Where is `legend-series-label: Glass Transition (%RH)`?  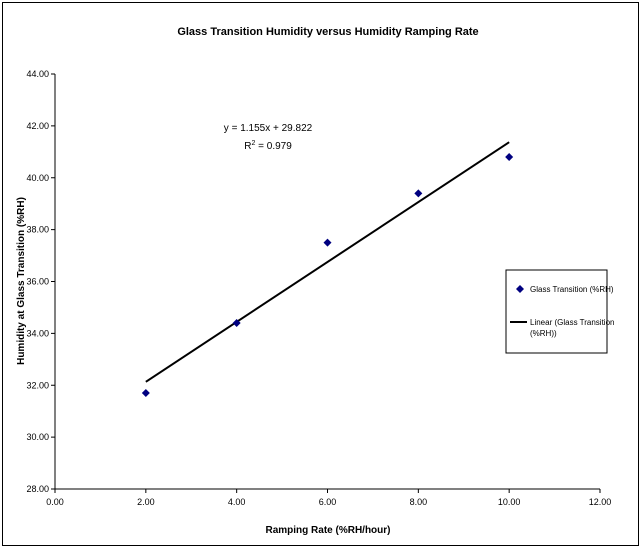 legend-series-label: Glass Transition (%RH) is located at coordinates (572, 289).